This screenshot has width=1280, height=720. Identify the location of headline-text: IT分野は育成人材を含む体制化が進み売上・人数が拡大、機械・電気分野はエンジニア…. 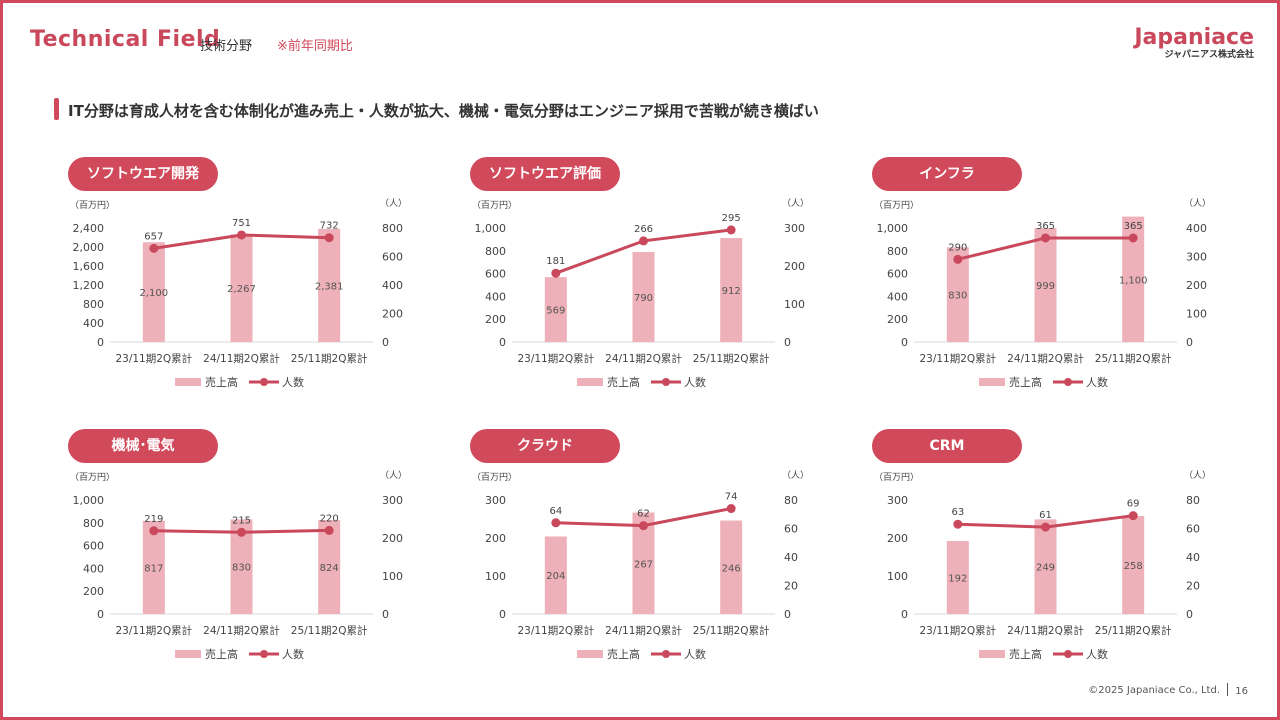
(443, 111).